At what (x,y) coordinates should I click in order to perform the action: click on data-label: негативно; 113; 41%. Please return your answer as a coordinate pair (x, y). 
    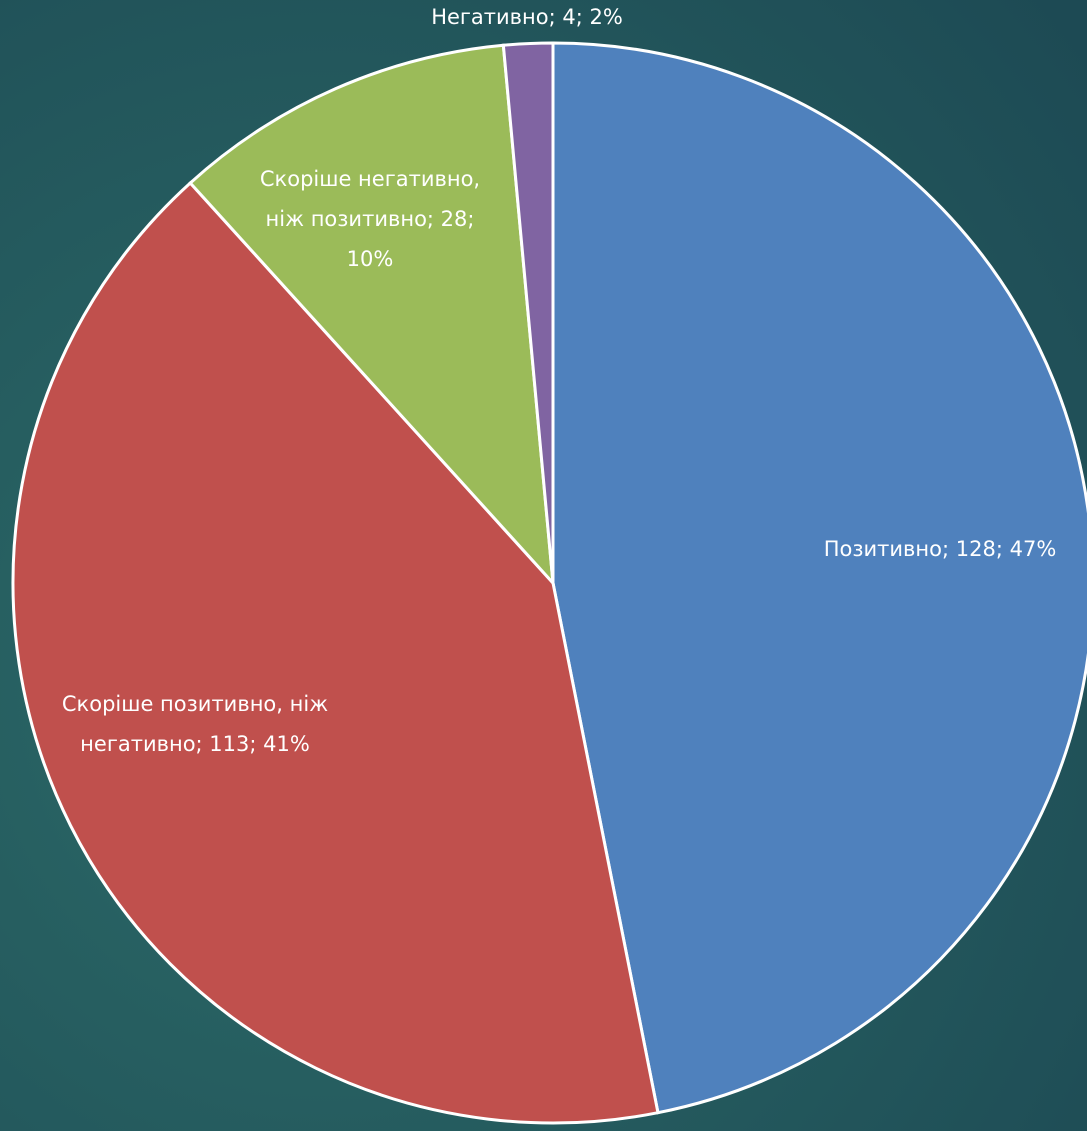
    Looking at the image, I should click on (195, 744).